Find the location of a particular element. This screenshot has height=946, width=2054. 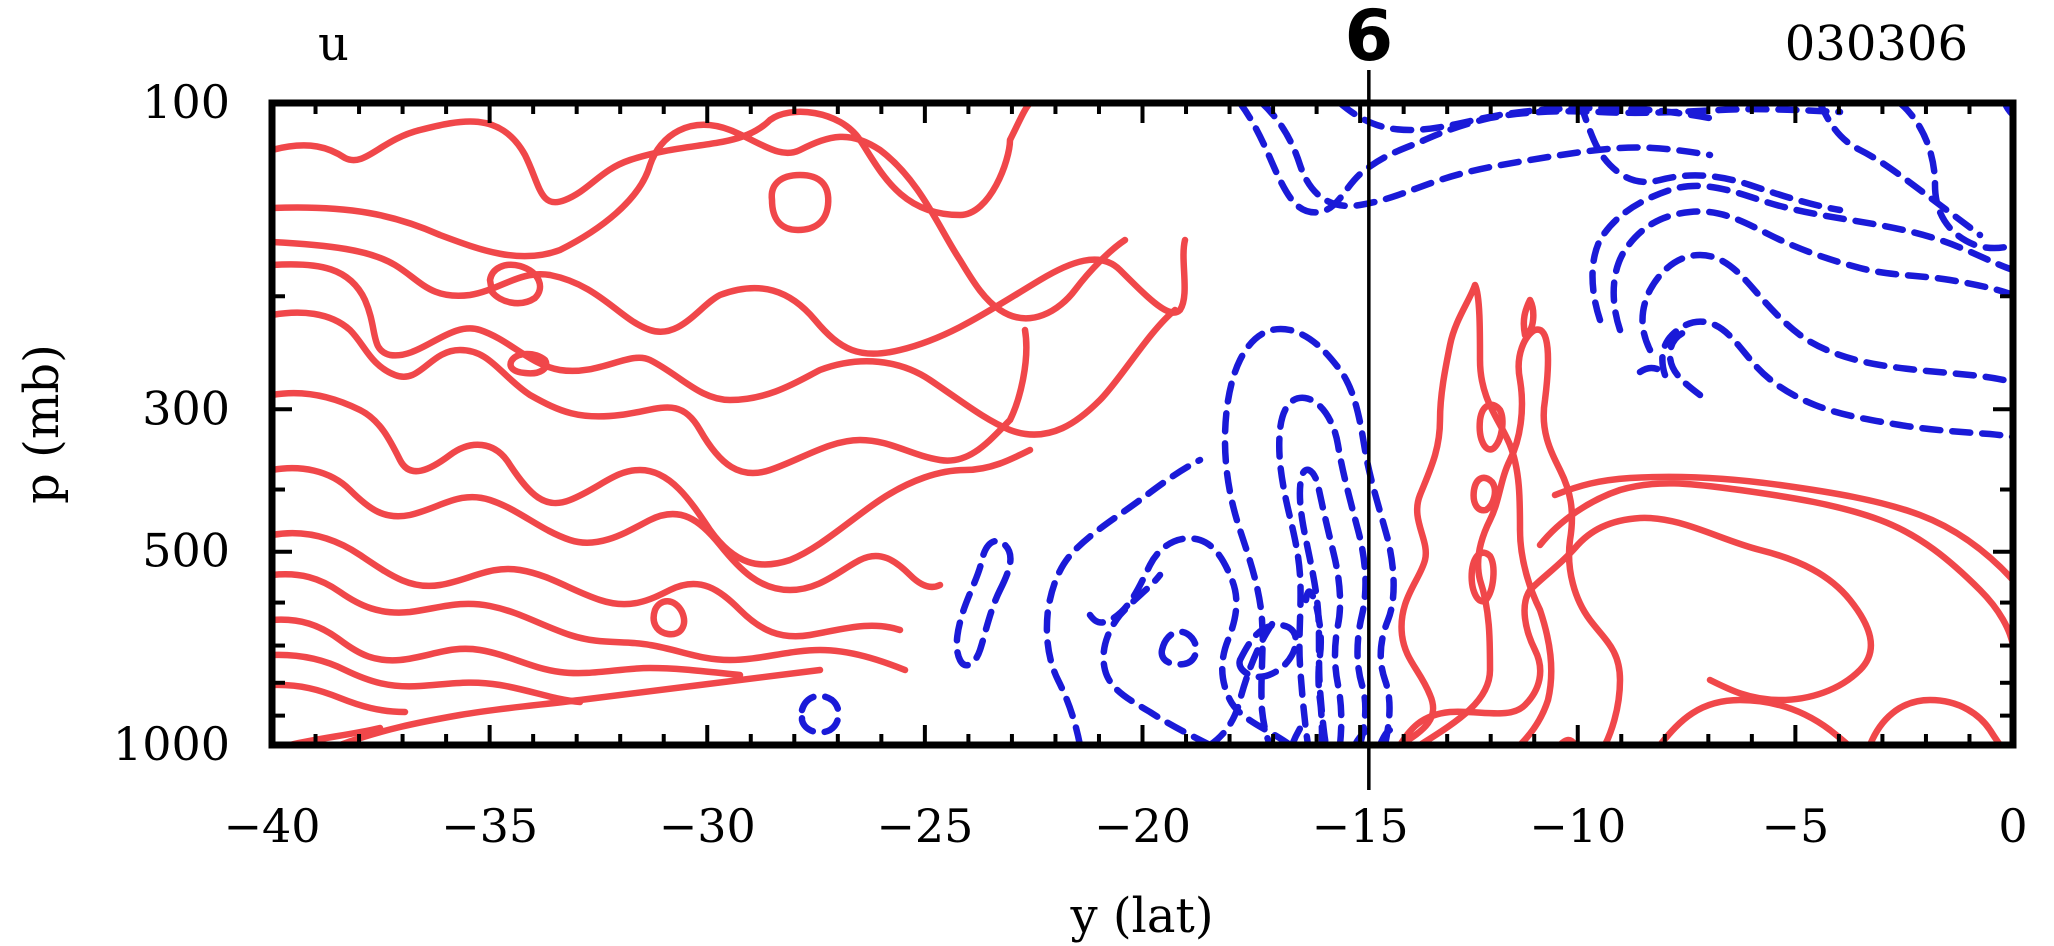

x-tick-label: −20 is located at coordinates (1142, 826).